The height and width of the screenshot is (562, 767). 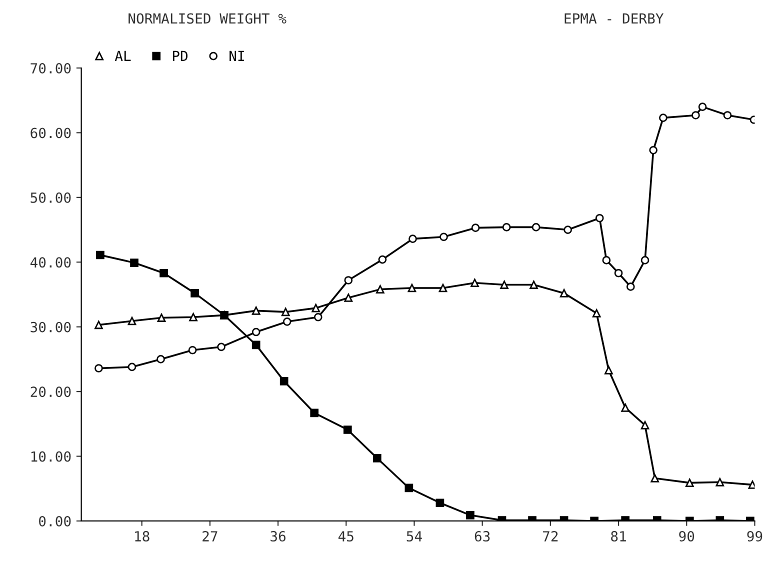 What do you see at coordinates (51, 456) in the screenshot?
I see `y-tick-label: 10.00` at bounding box center [51, 456].